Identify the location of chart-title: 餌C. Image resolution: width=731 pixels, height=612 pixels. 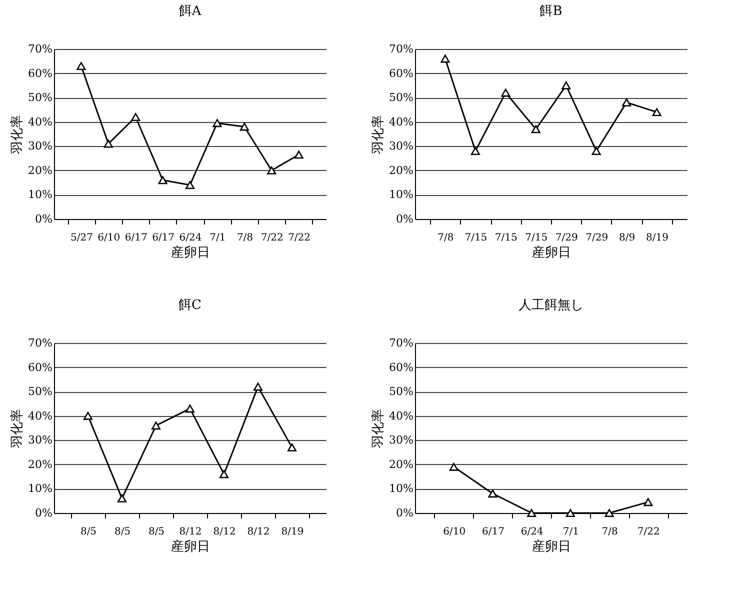
(190, 305).